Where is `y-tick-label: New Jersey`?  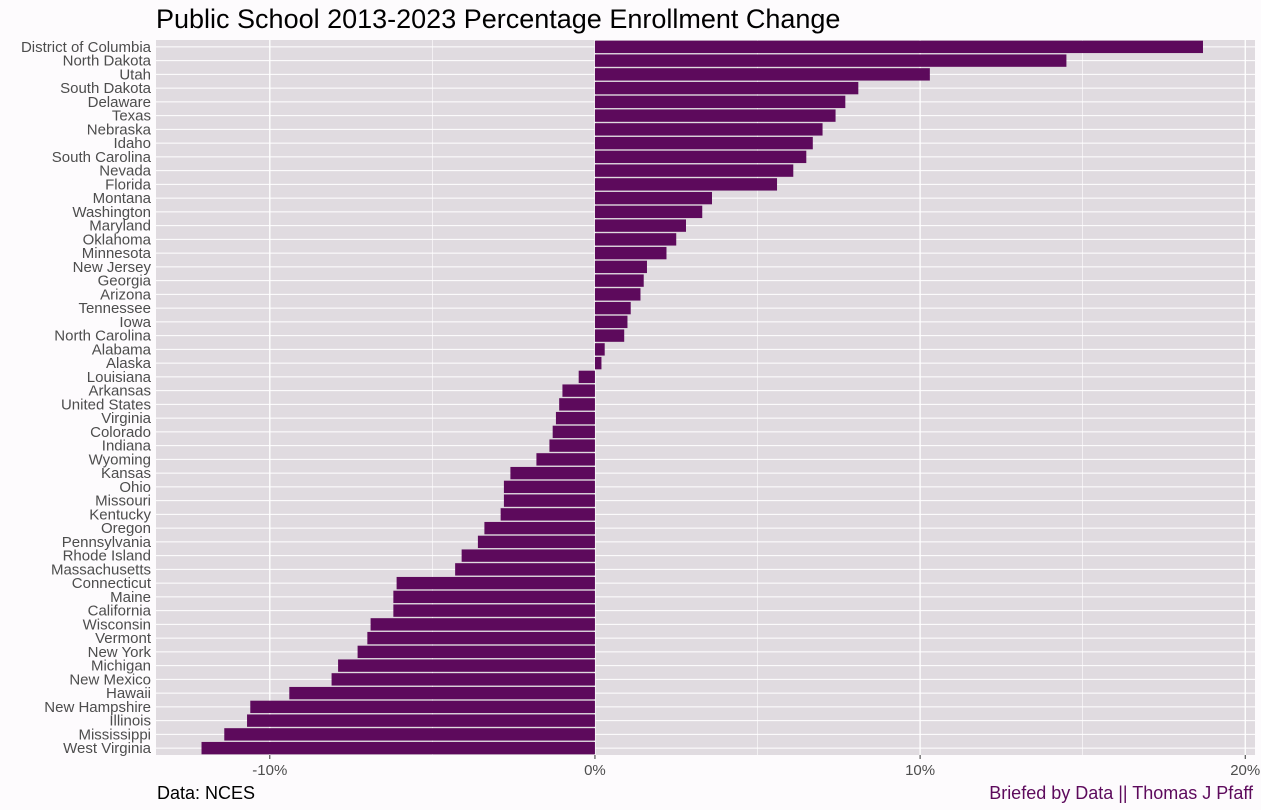
y-tick-label: New Jersey is located at coordinates (112, 267).